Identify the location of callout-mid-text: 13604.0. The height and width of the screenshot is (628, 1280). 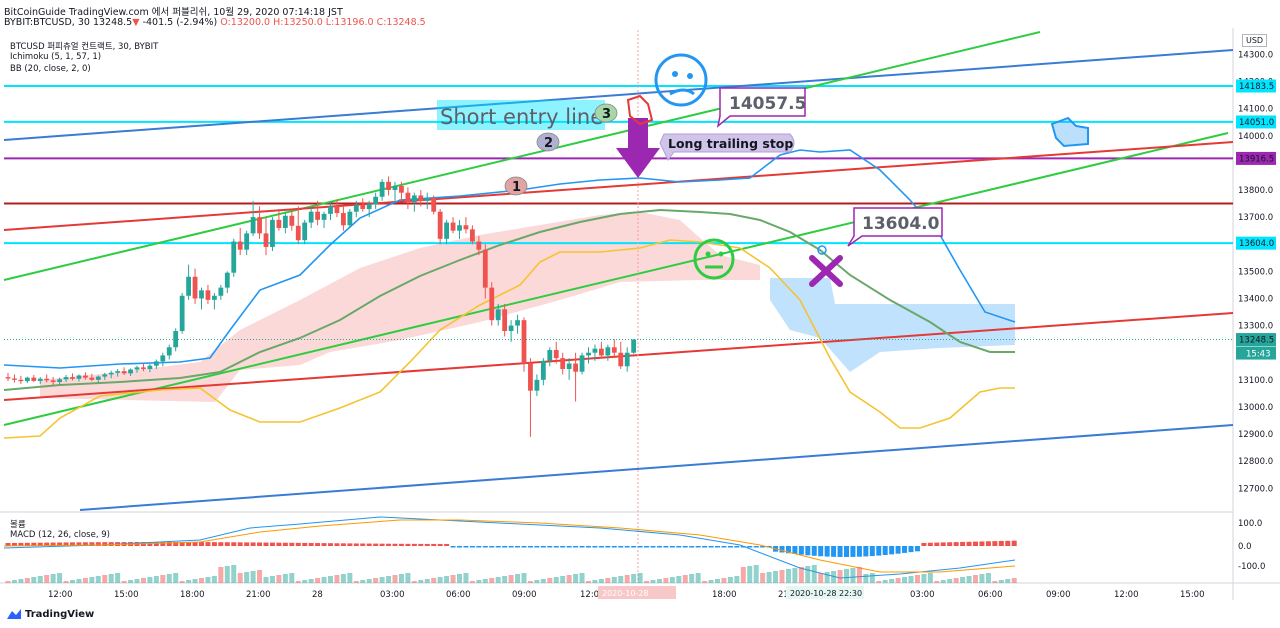
(901, 224).